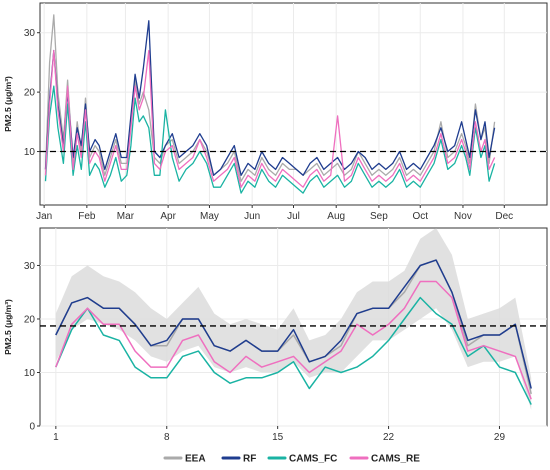  What do you see at coordinates (336, 216) in the screenshot?
I see `top-x-tick-label: Aug` at bounding box center [336, 216].